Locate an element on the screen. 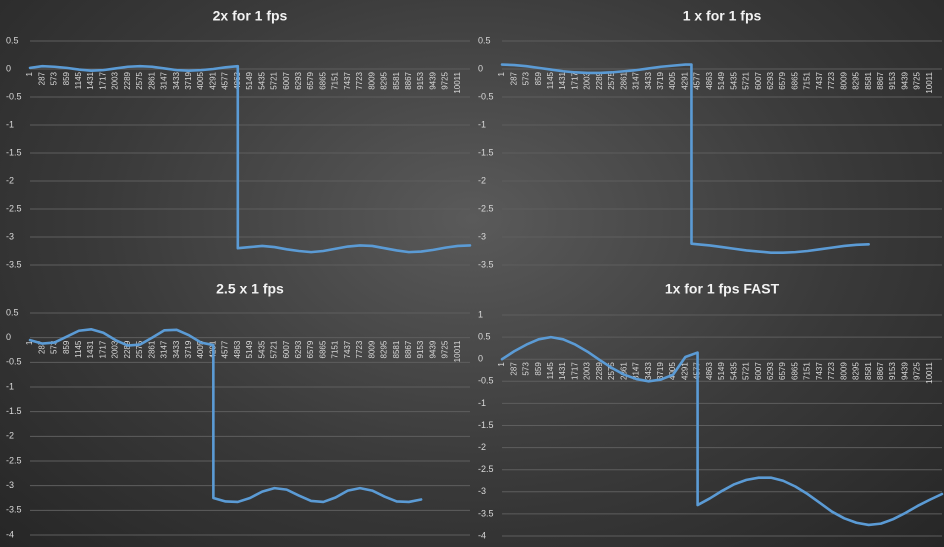 The width and height of the screenshot is (944, 547). chart-title: 1 x for 1 fps is located at coordinates (722, 16).